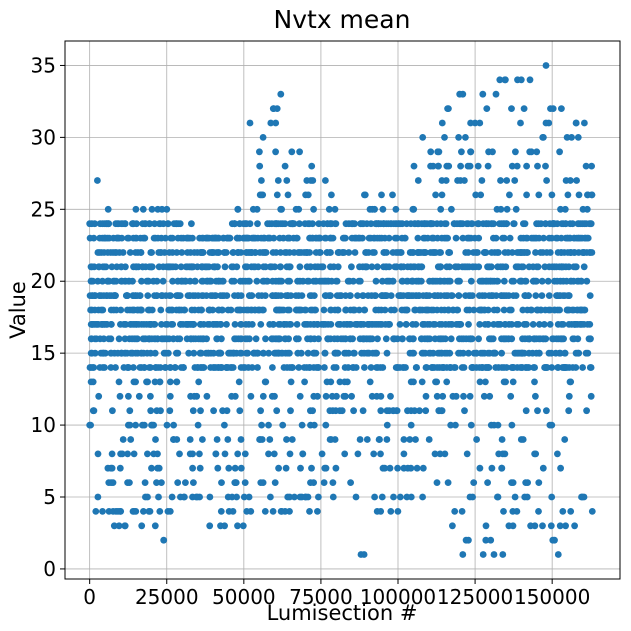  Describe the element at coordinates (552, 597) in the screenshot. I see `x-tick-label: 150000` at that location.